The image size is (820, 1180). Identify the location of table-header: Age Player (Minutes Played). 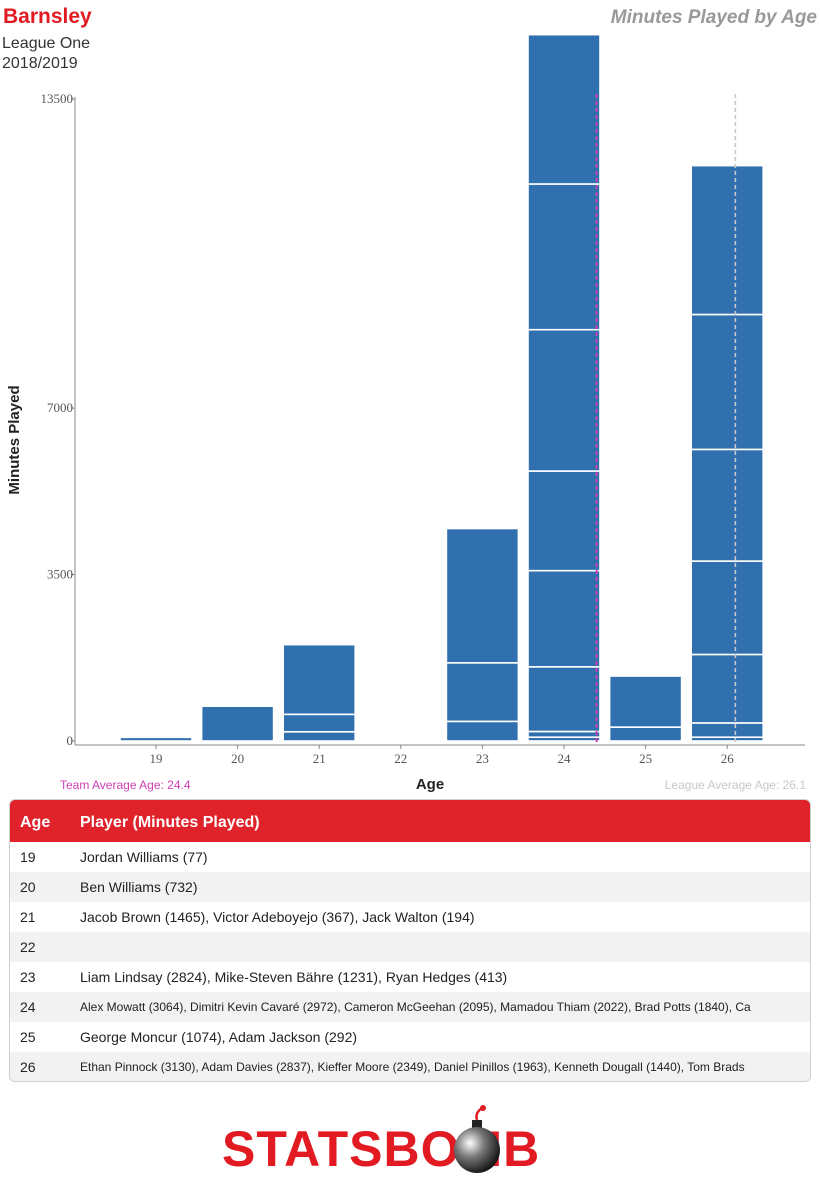
(410, 821).